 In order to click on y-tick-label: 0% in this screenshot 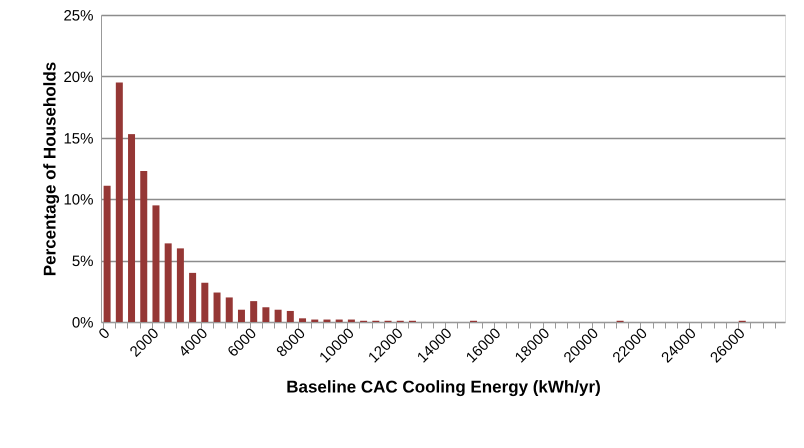, I will do `click(83, 323)`.